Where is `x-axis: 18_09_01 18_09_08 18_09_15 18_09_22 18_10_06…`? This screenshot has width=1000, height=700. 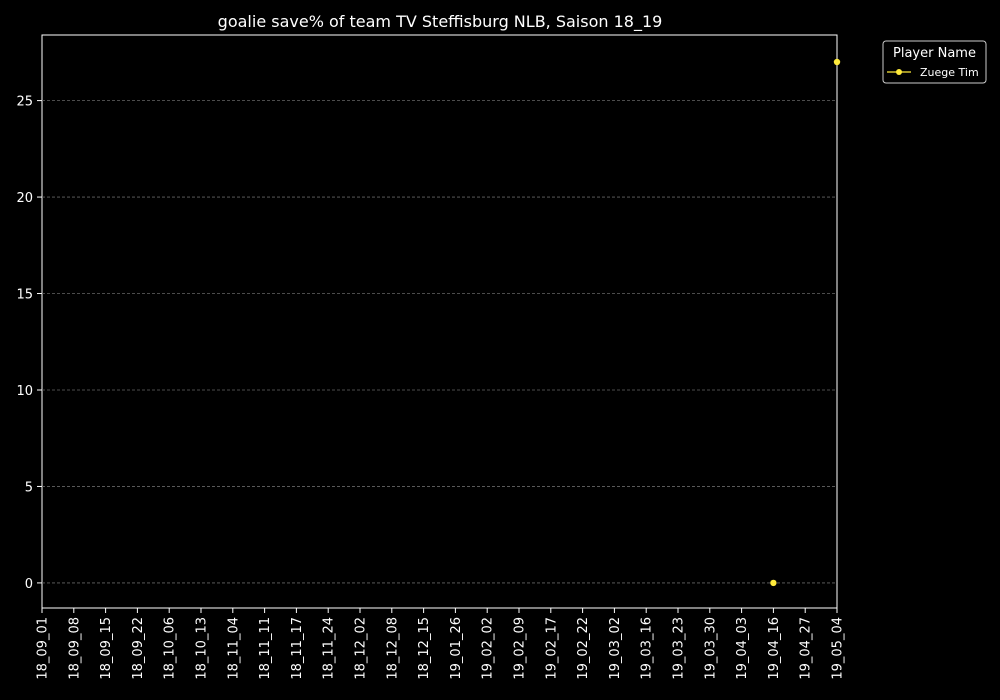 x-axis: 18_09_01 18_09_08 18_09_15 18_09_22 18_10_06… is located at coordinates (441, 644).